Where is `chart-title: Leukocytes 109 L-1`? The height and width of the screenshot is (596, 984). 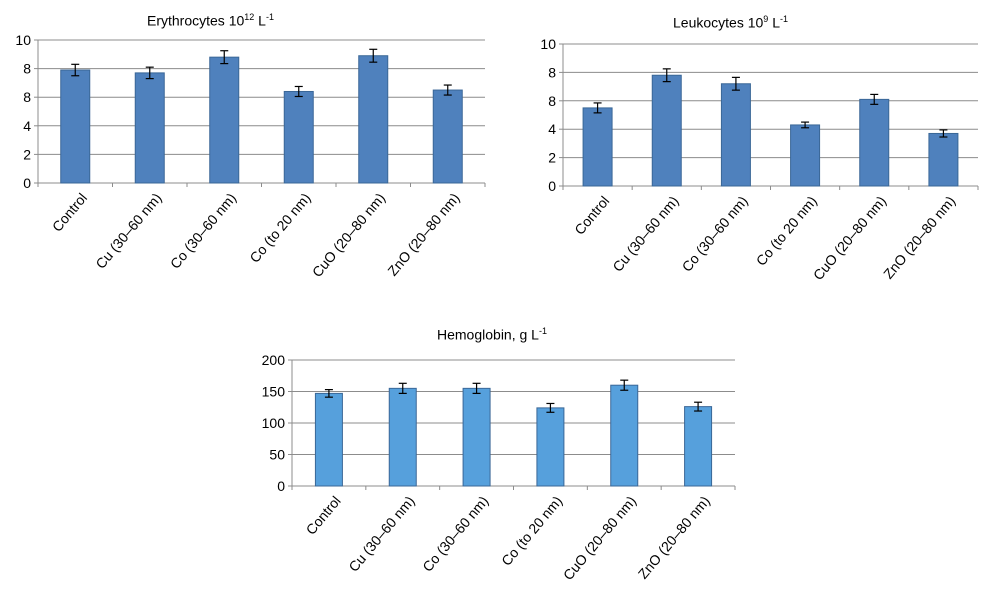 chart-title: Leukocytes 109 L-1 is located at coordinates (730, 22).